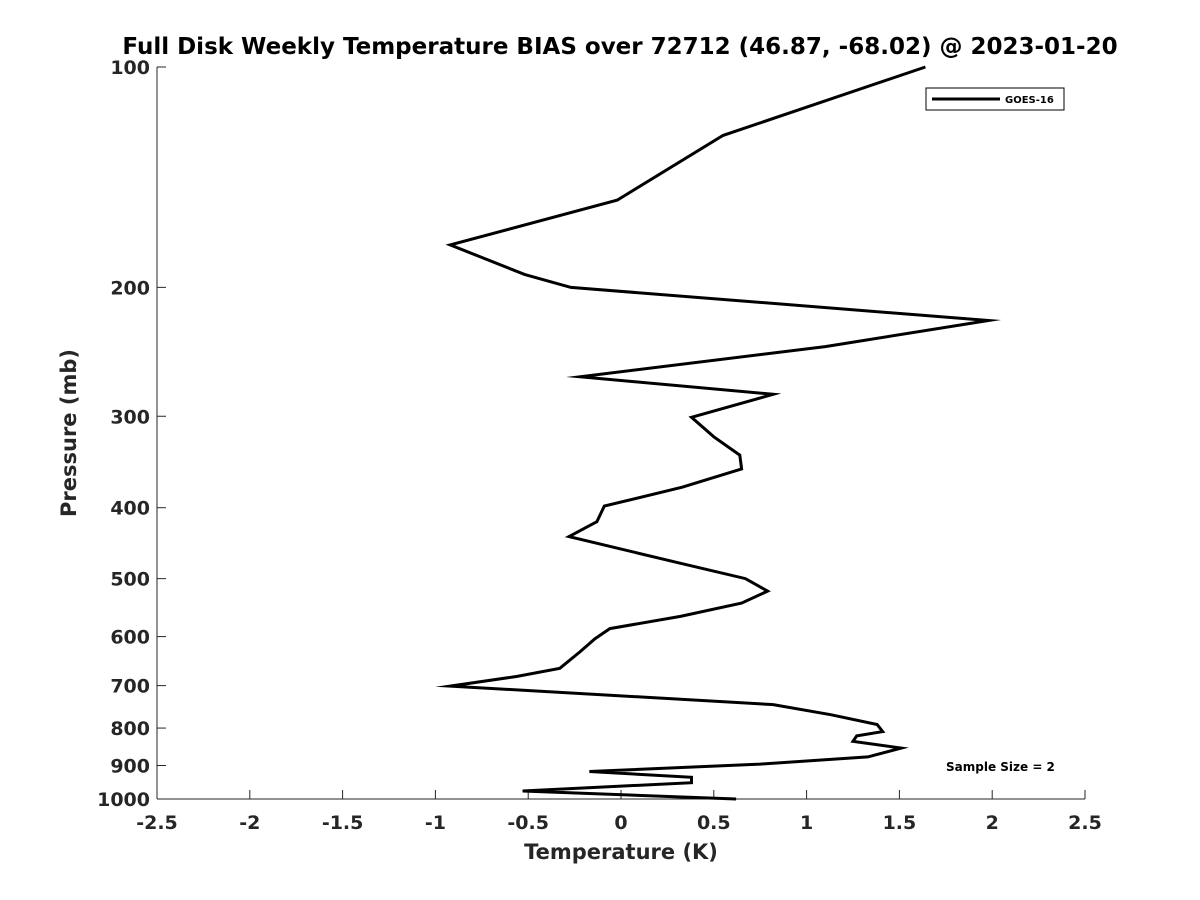 The width and height of the screenshot is (1200, 900). I want to click on x-tick-label: 1.5, so click(900, 823).